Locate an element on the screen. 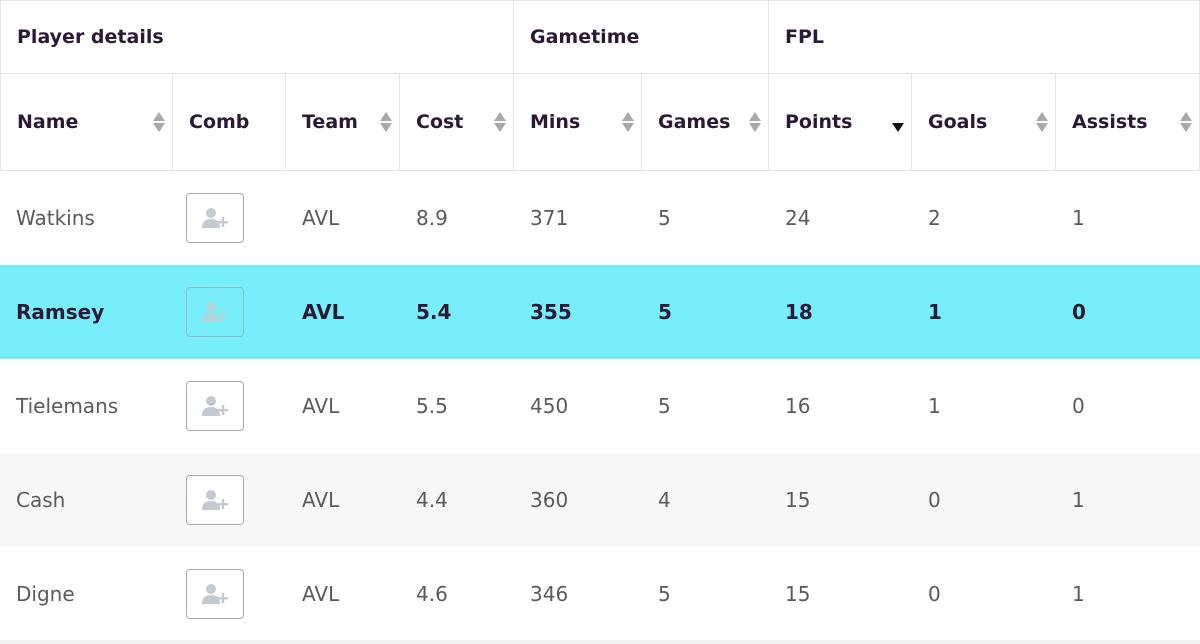 Image resolution: width=1200 pixels, height=644 pixels. group-header-gametime: Gametime is located at coordinates (641, 37).